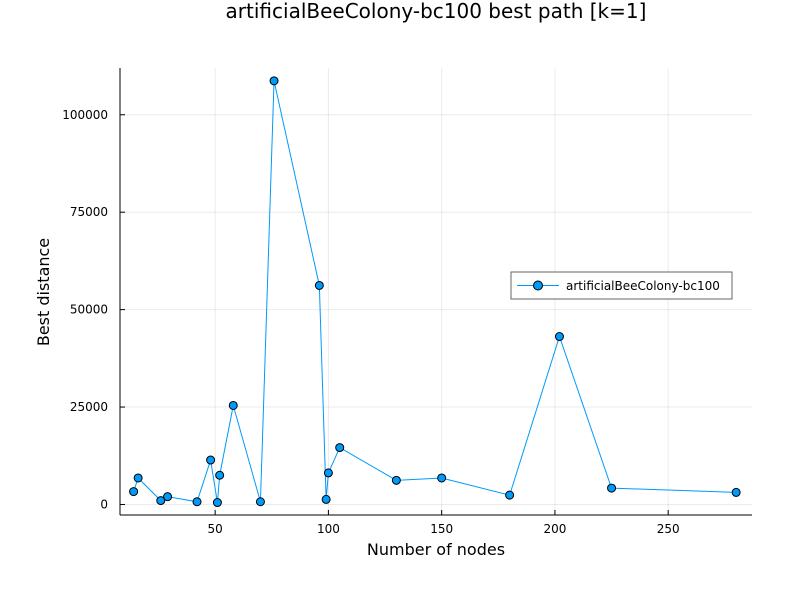 The height and width of the screenshot is (600, 800). I want to click on x-tick-label: 100, so click(328, 529).